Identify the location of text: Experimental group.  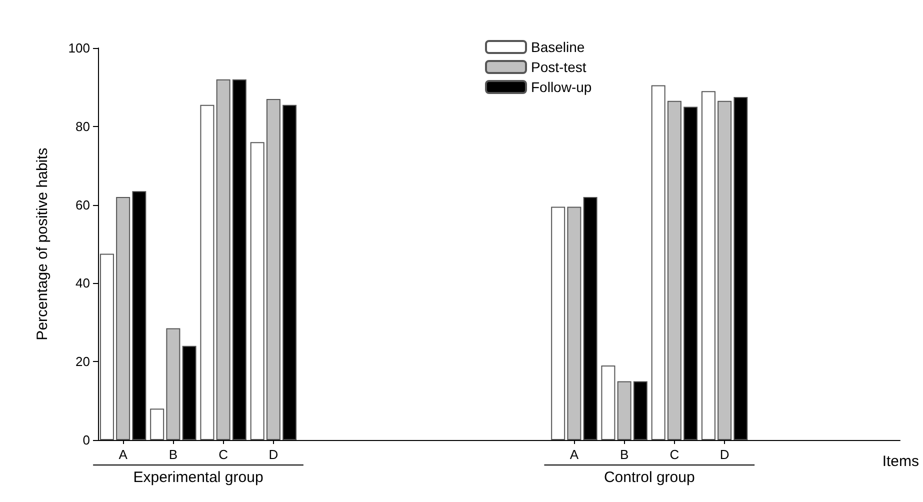
(198, 477).